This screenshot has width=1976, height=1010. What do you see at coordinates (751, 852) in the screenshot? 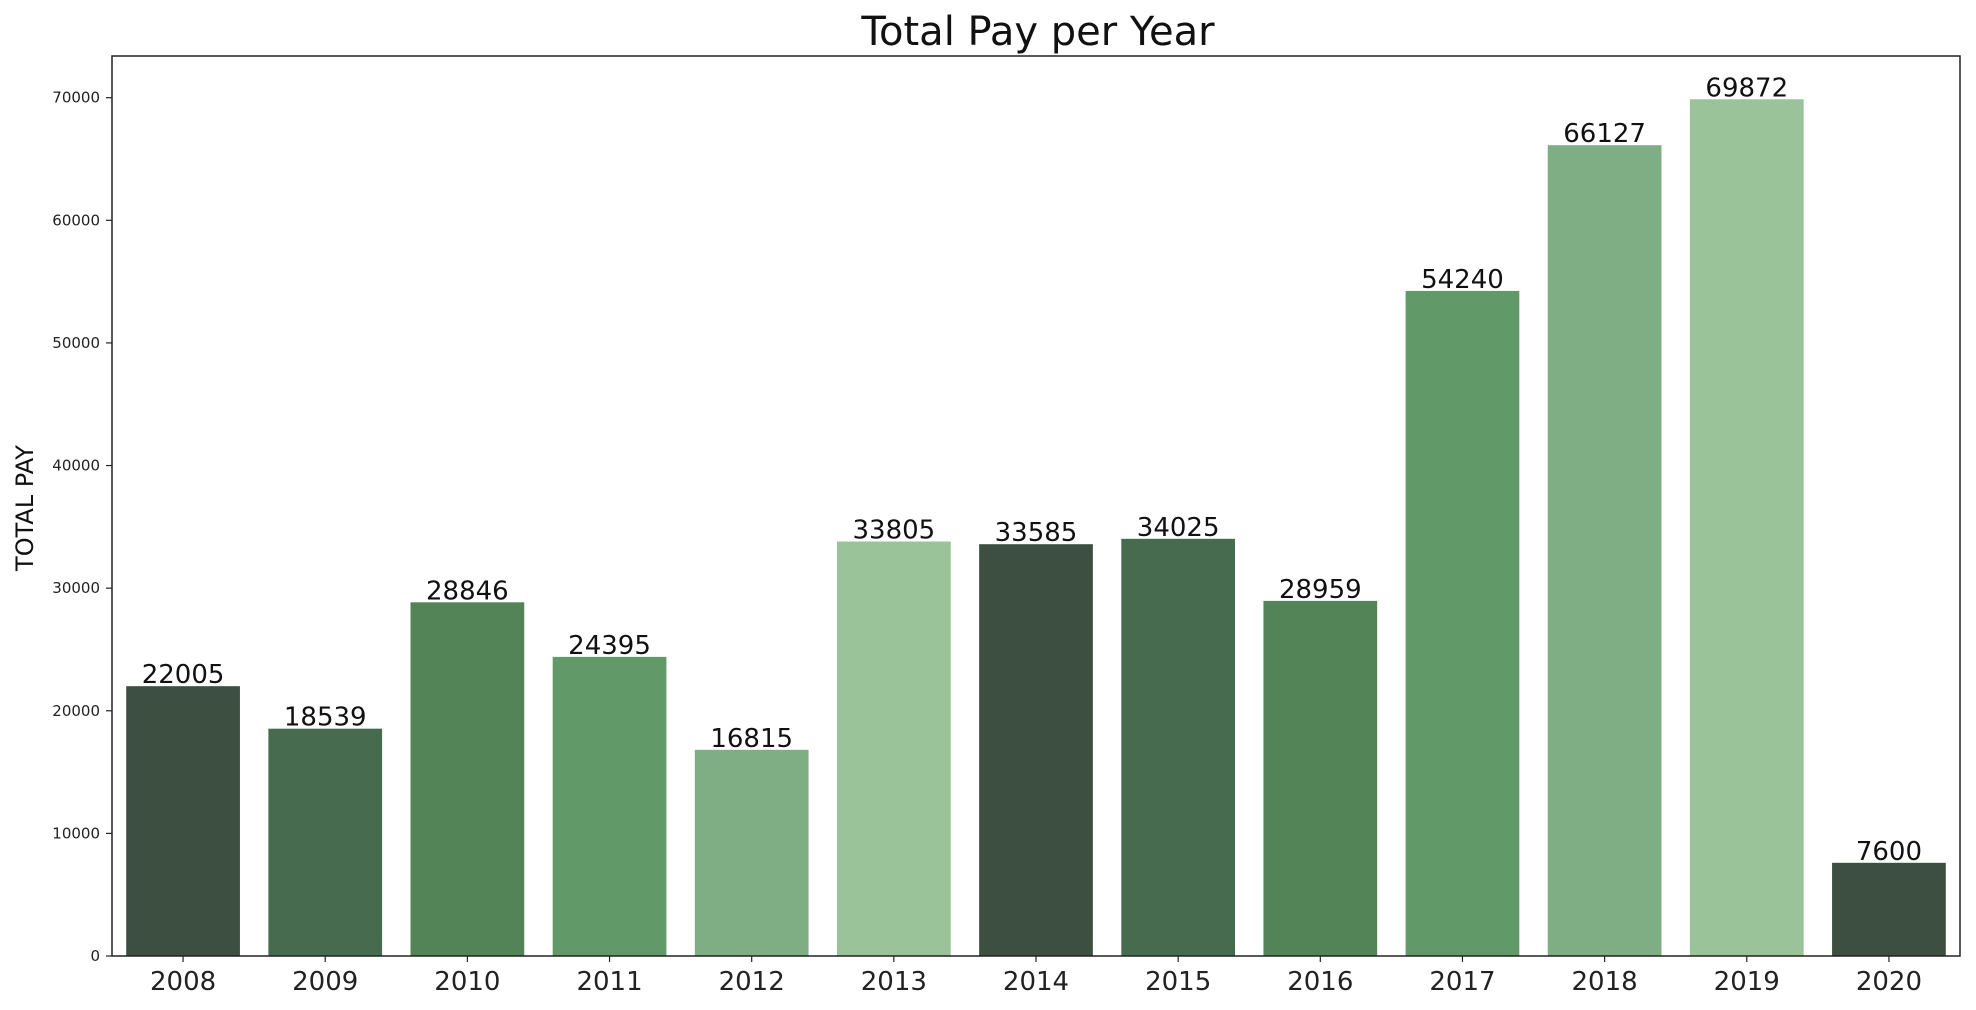
I see `bar-2012` at bounding box center [751, 852].